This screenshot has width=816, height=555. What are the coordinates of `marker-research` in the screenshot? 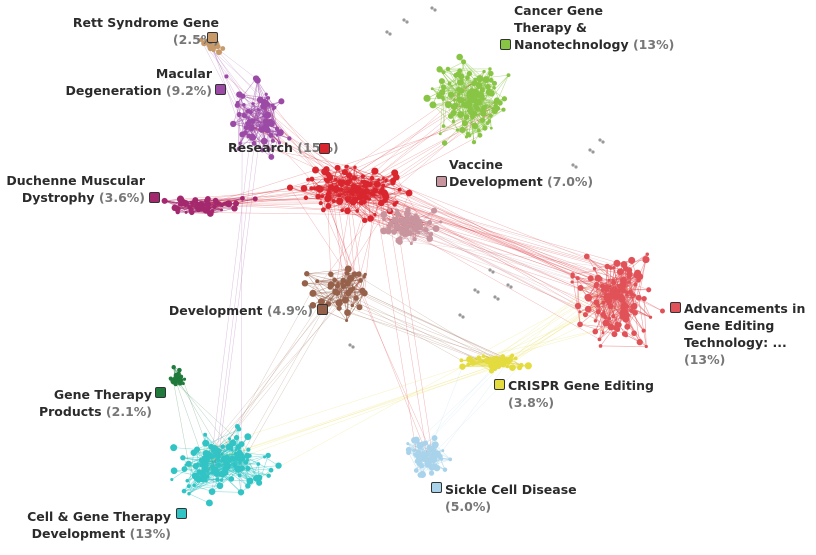 It's located at (324, 148).